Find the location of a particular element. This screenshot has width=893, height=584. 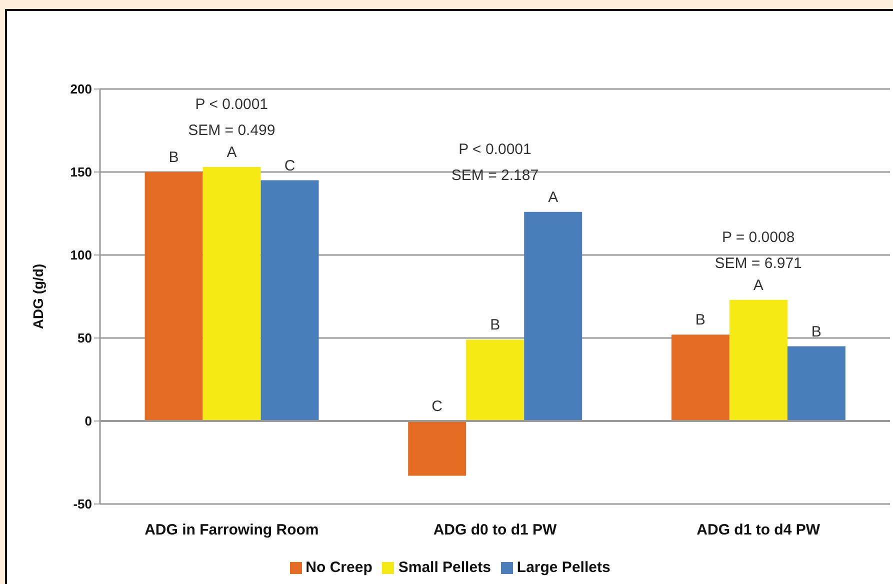

annotation: SEM = 6.971 is located at coordinates (758, 263).